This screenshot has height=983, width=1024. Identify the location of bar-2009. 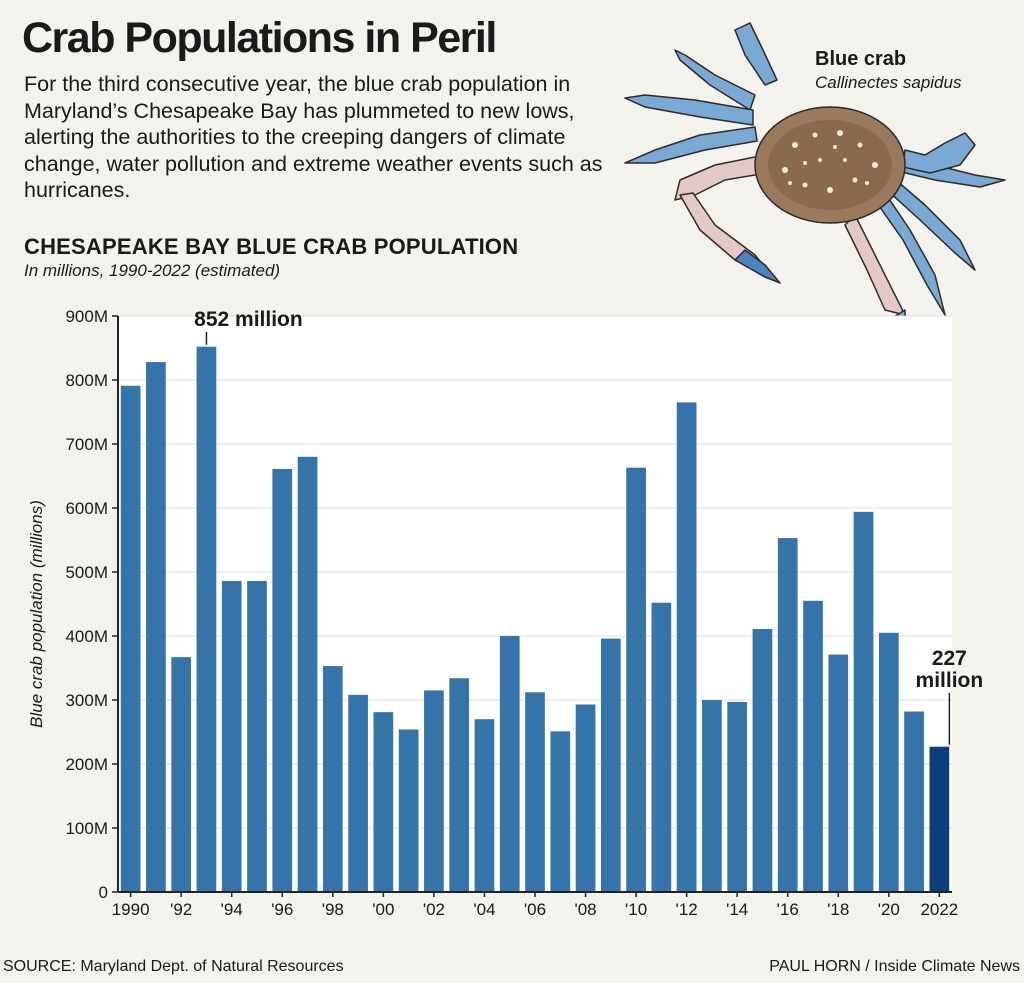
(610, 765).